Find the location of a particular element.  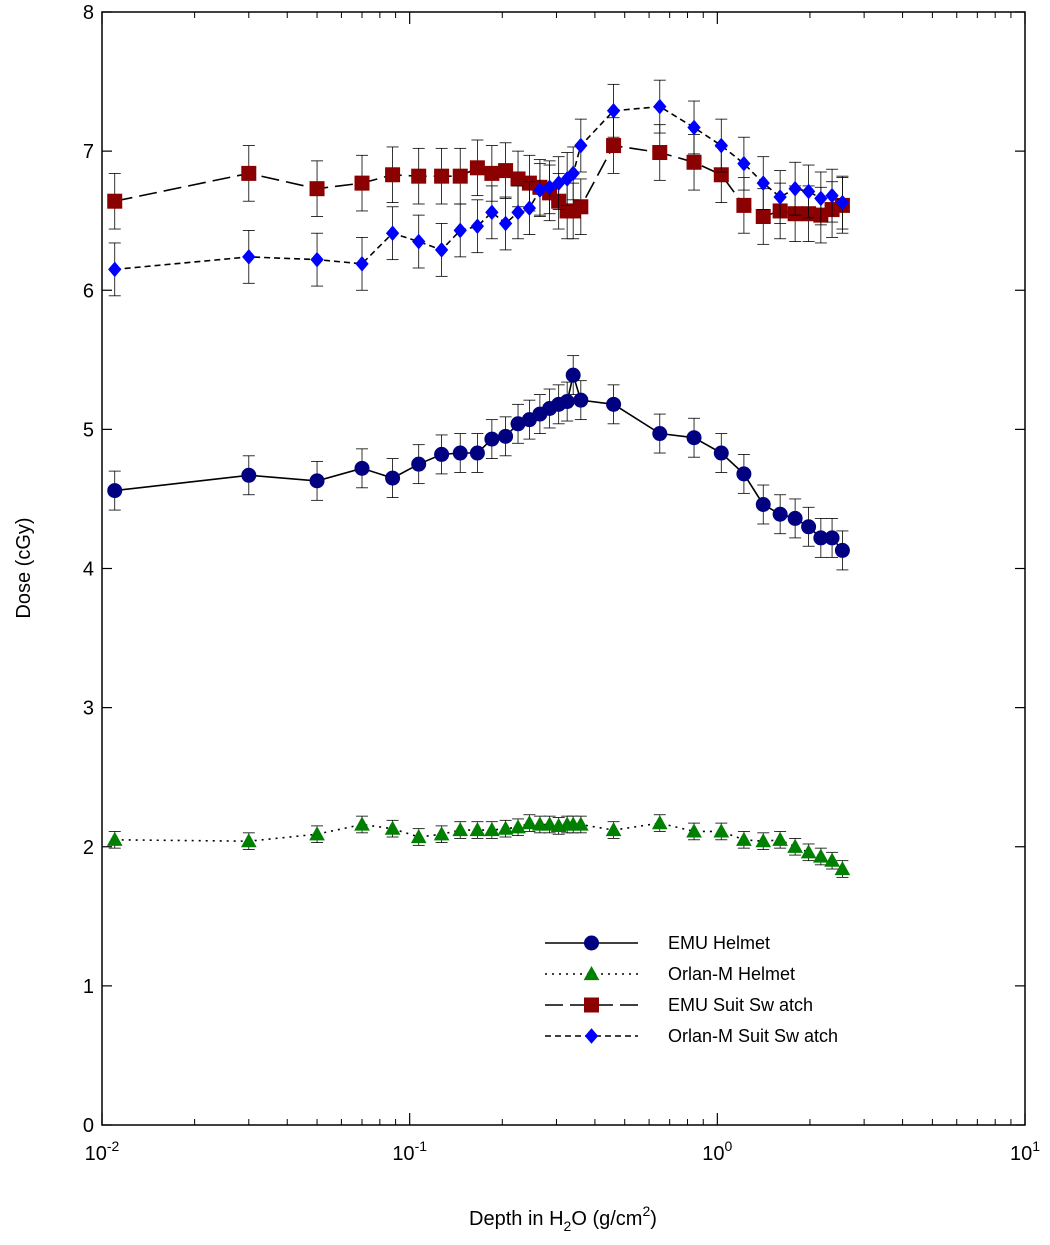

legend-entry: EMU Suit Sw atch is located at coordinates (679, 1005).